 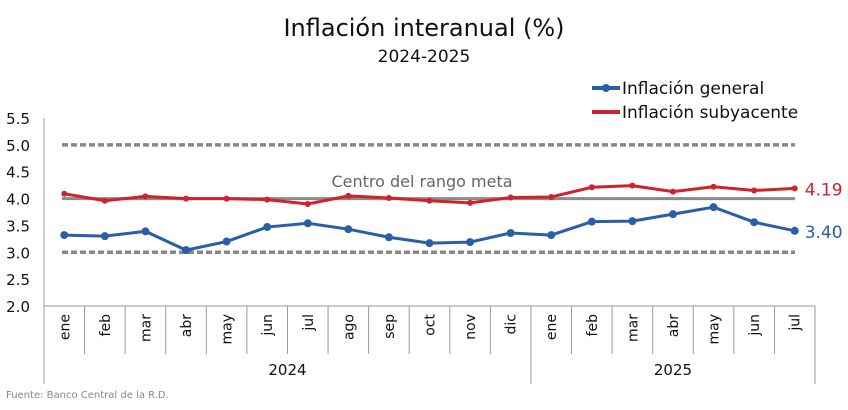 What do you see at coordinates (390, 326) in the screenshot?
I see `x-tick-label: sep` at bounding box center [390, 326].